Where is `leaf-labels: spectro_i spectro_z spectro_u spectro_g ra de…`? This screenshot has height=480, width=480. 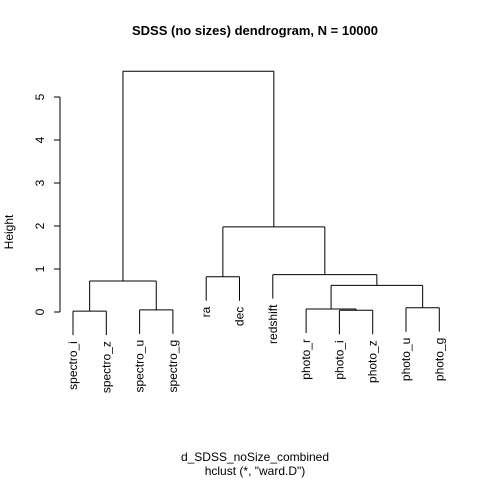 leaf-labels: spectro_i spectro_z spectro_u spectro_g ra de… is located at coordinates (256, 348).